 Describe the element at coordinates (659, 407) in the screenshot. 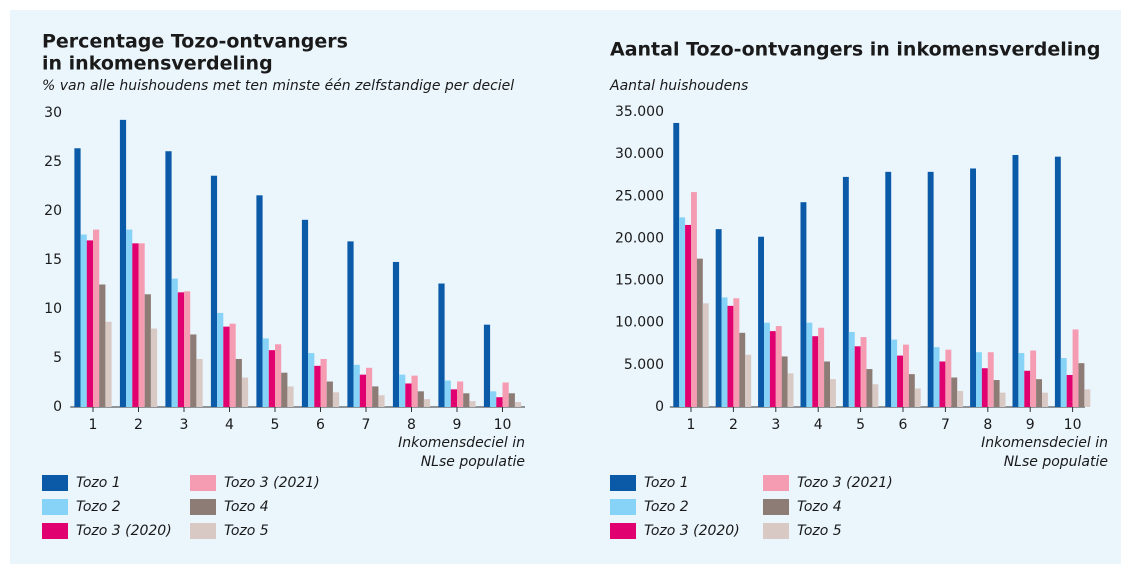

I see `y-tick-label: 0` at that location.